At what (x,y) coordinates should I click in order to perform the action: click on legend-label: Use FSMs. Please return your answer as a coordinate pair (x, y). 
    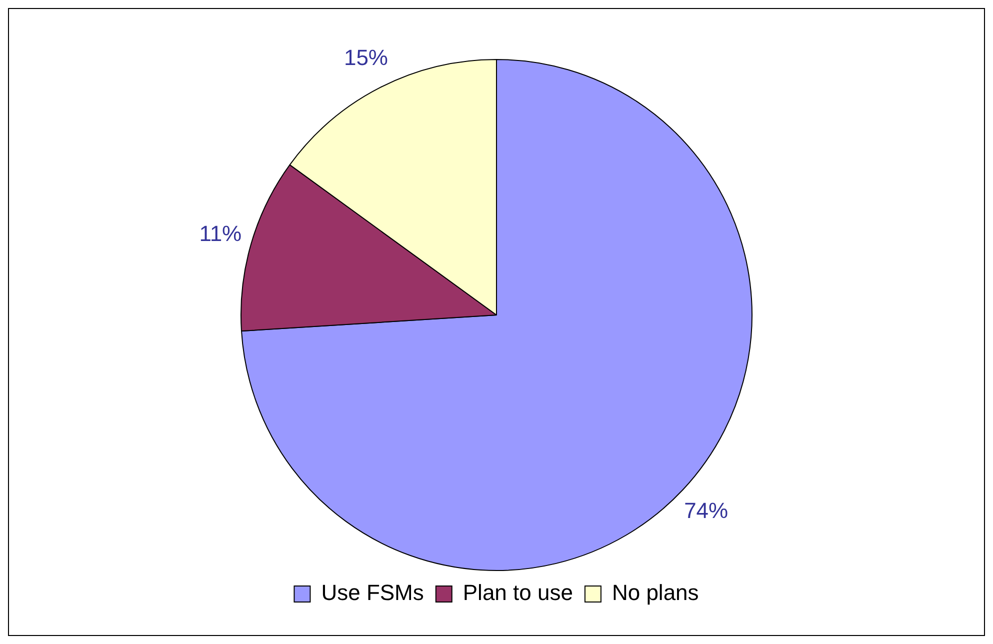
    Looking at the image, I should click on (372, 593).